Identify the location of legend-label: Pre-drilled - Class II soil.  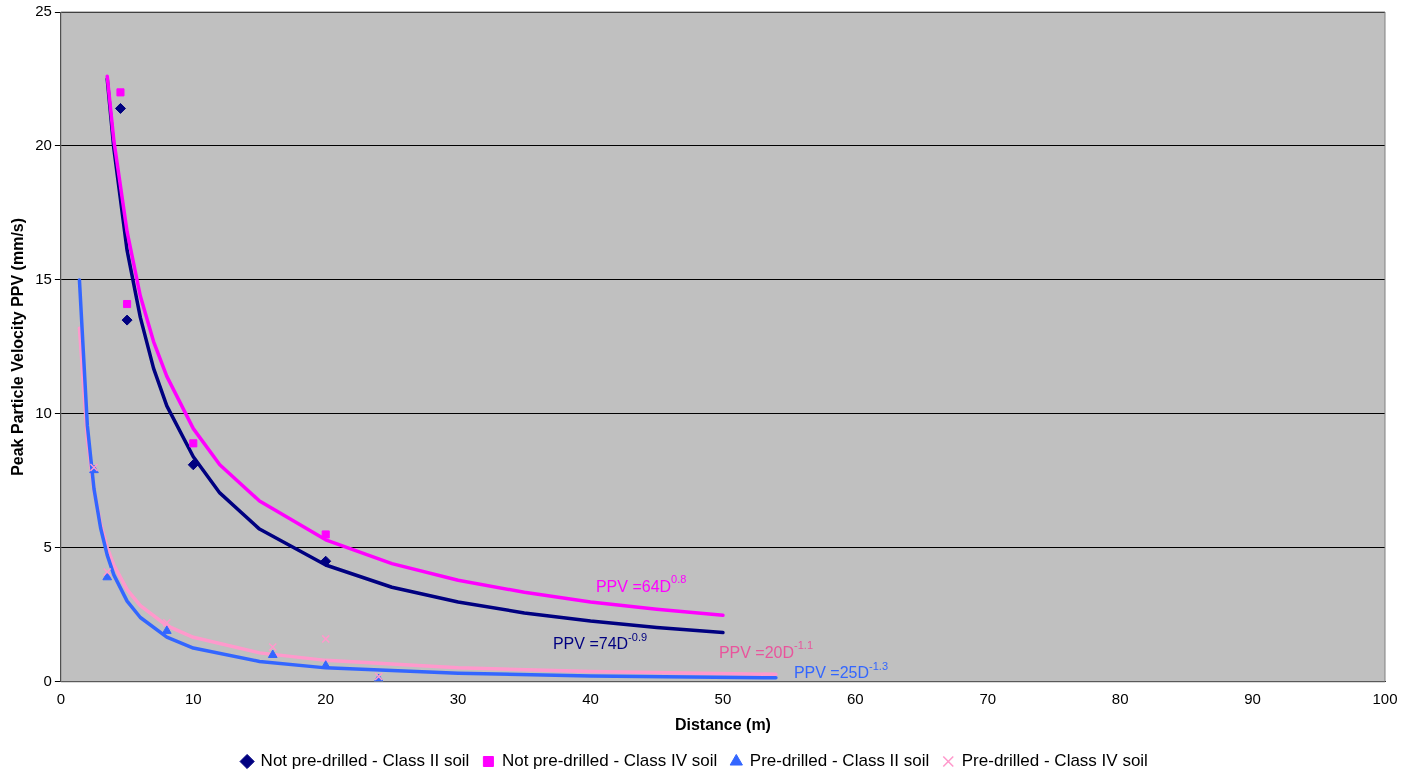
(839, 761).